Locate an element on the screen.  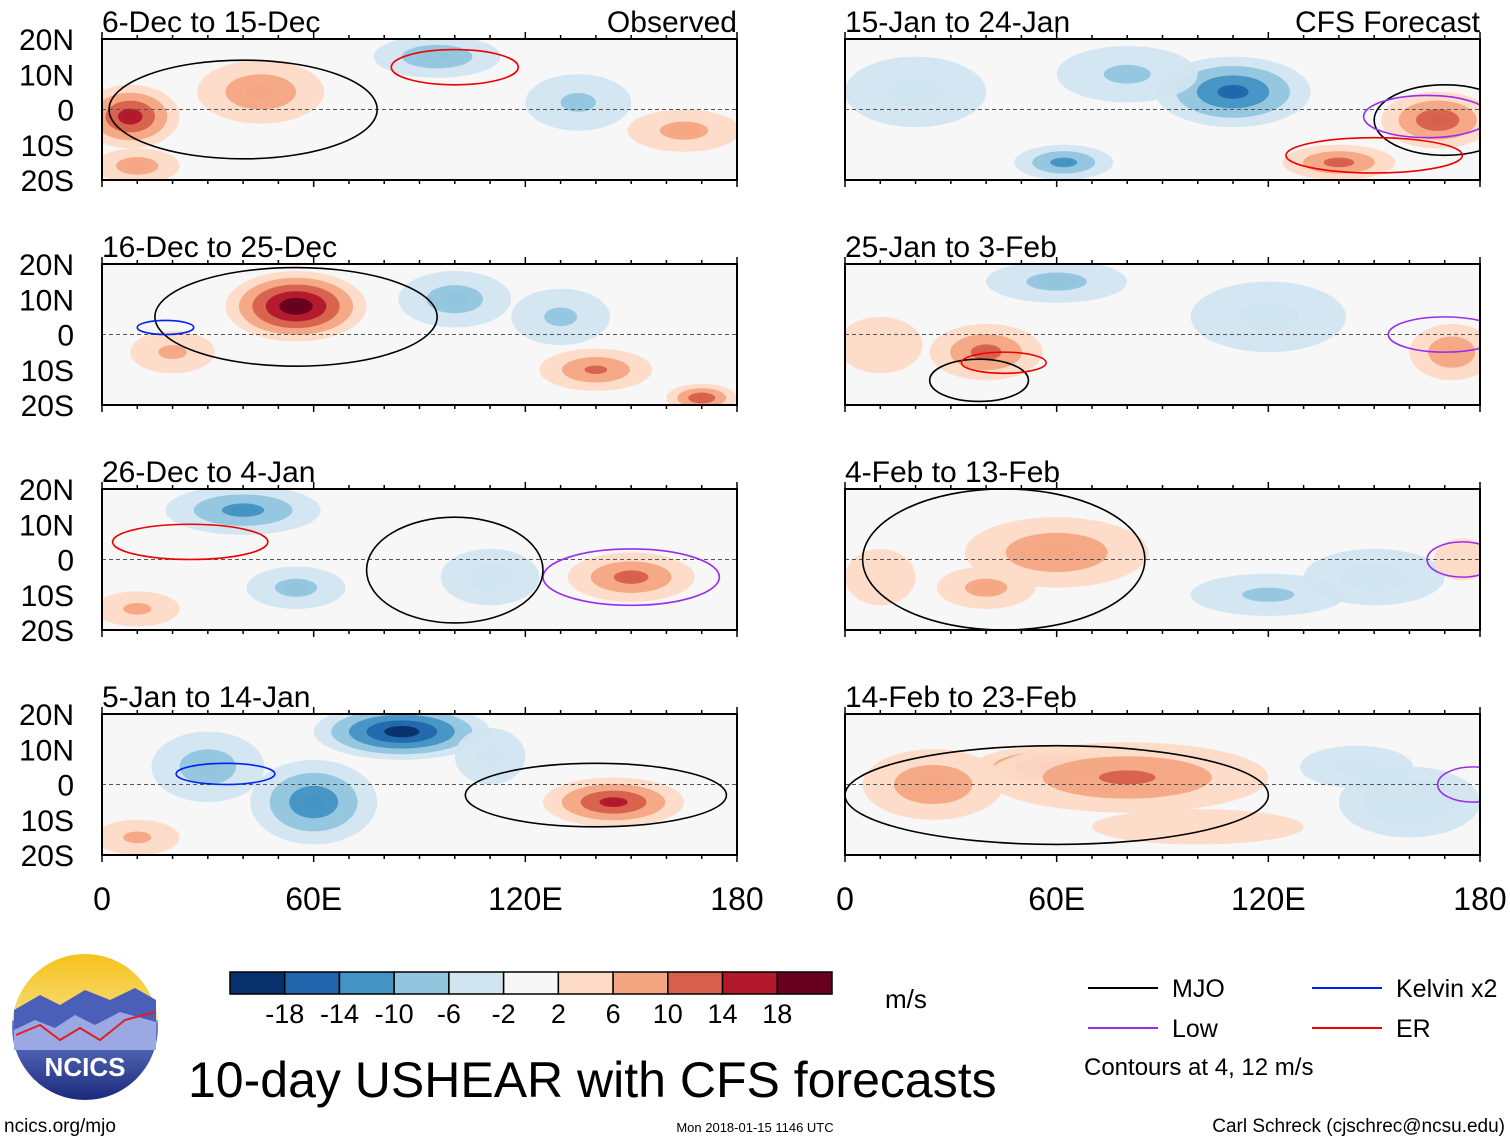
colorbar: -18 -14 -10 -6 -2 2 6 10 14 18 is located at coordinates (531, 1000).